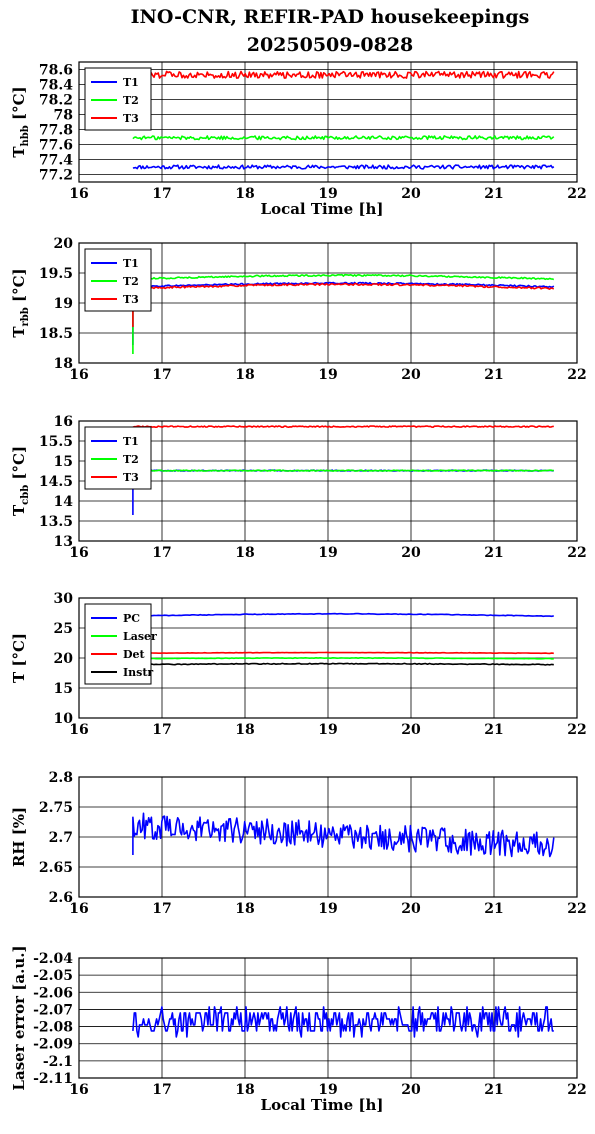 Image resolution: width=595 pixels, height=1134 pixels. What do you see at coordinates (330, 45) in the screenshot?
I see `figure-title-line2: 20250509-0828` at bounding box center [330, 45].